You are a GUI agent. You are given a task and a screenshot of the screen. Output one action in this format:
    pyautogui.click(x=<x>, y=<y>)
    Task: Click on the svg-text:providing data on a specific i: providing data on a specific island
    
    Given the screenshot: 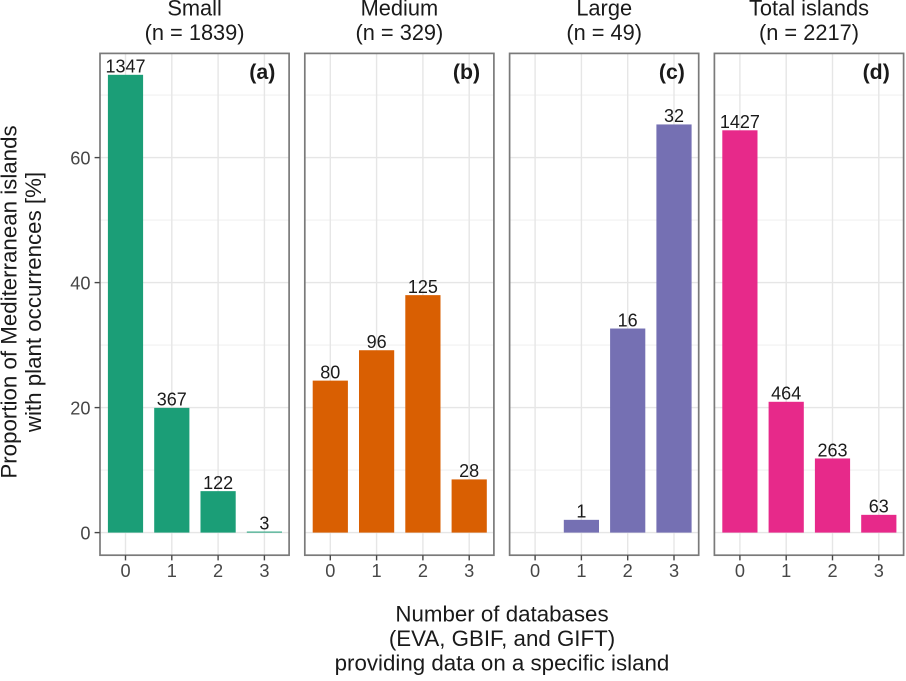 What is the action you would take?
    pyautogui.click(x=502, y=663)
    